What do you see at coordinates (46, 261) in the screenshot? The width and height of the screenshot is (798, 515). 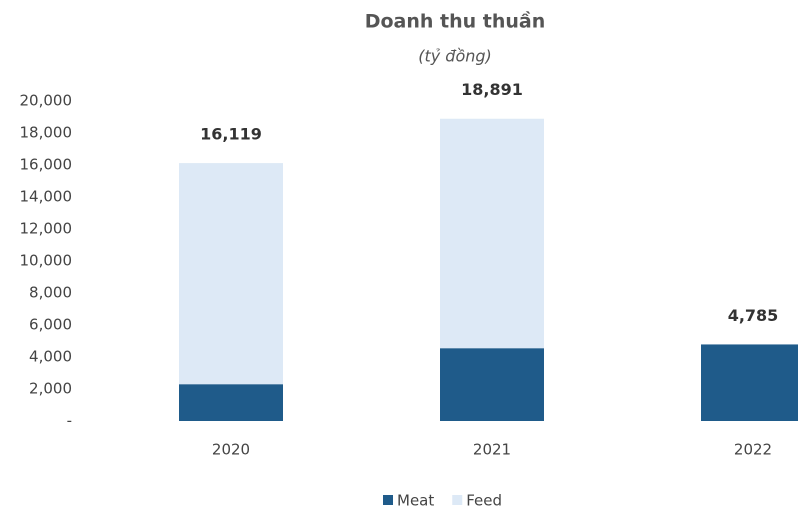 I see `y-tick-label: 10,000` at bounding box center [46, 261].